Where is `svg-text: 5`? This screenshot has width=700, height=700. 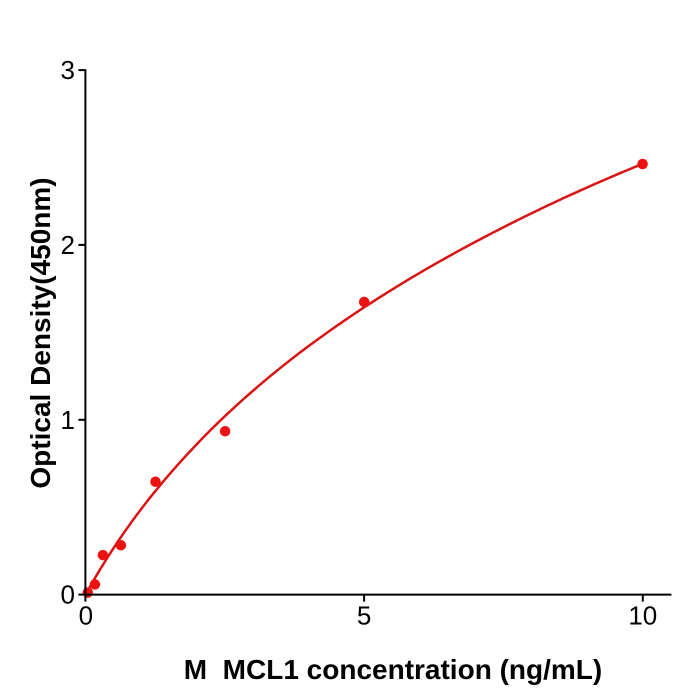 svg-text: 5 is located at coordinates (364, 616).